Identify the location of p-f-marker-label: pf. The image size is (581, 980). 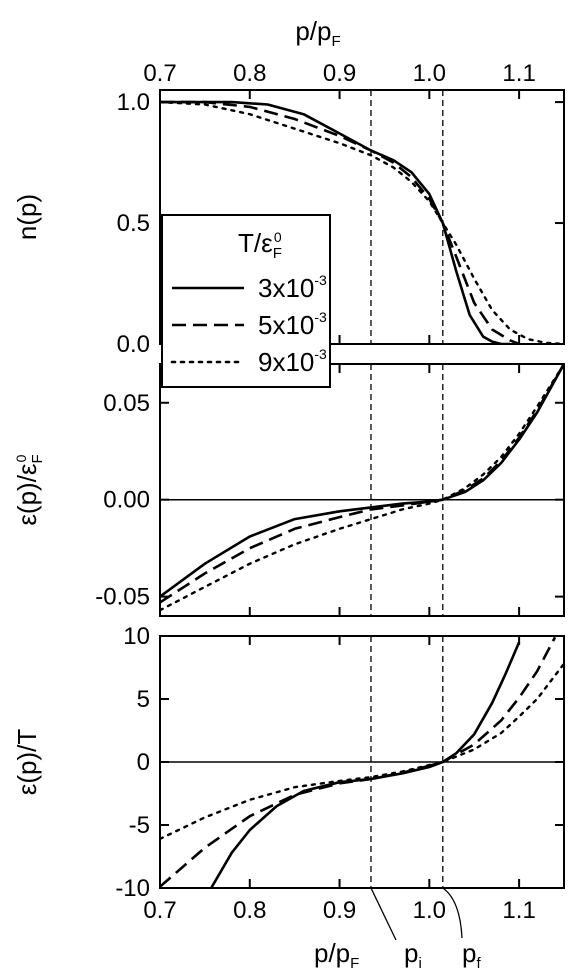
(471, 955).